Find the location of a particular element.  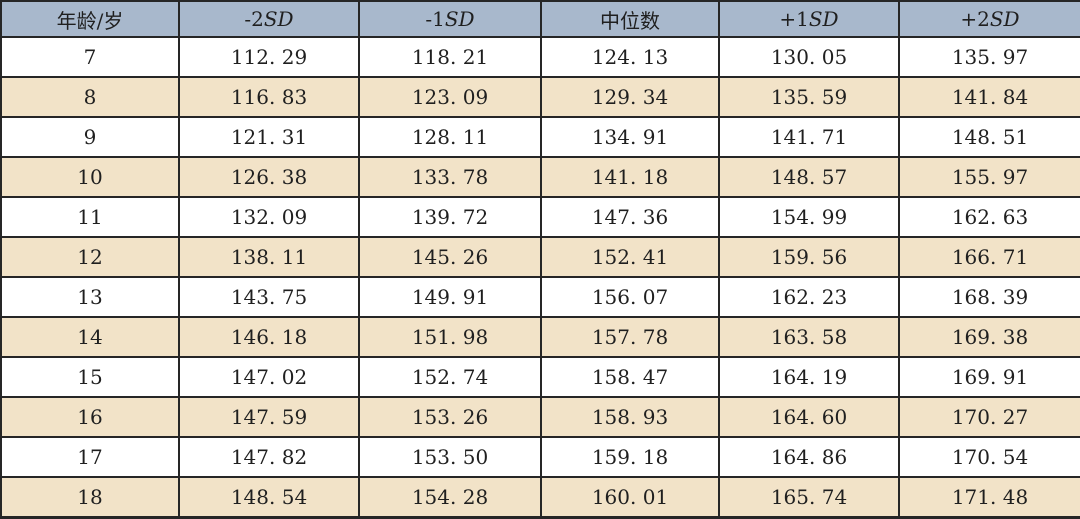

value-cell: 170. 27 is located at coordinates (989, 417).